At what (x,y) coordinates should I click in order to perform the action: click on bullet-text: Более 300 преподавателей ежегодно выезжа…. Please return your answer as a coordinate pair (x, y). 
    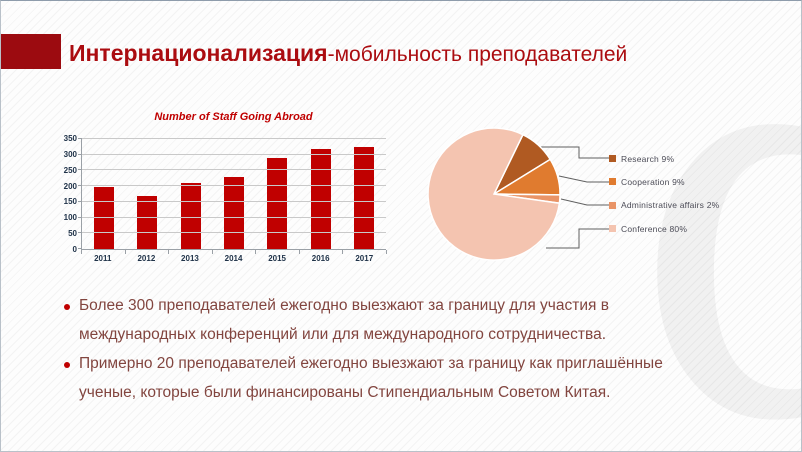
    Looking at the image, I should click on (344, 320).